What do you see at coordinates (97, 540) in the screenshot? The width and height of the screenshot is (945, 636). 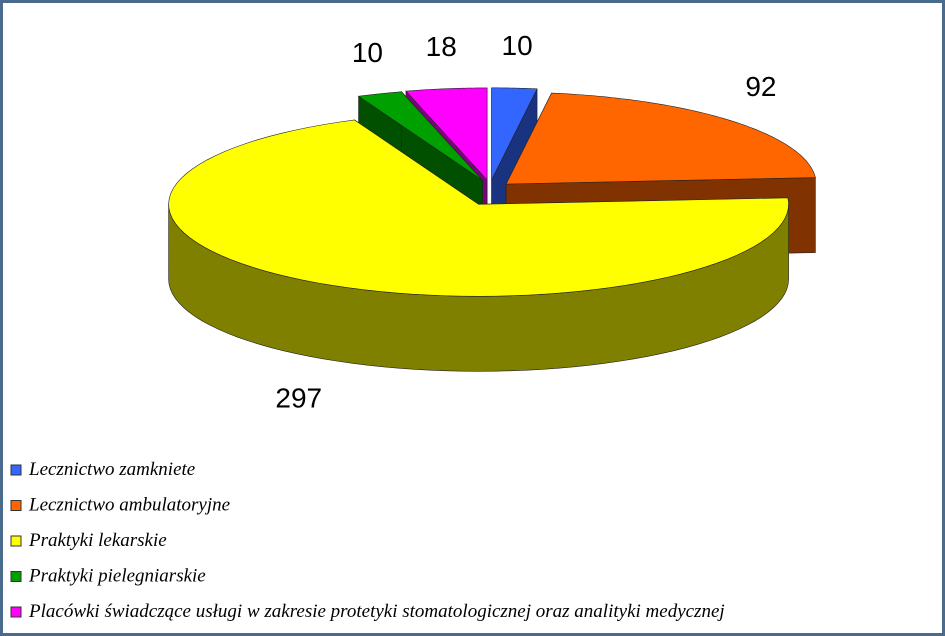 I see `legend-label: Praktyki lekarskie` at bounding box center [97, 540].